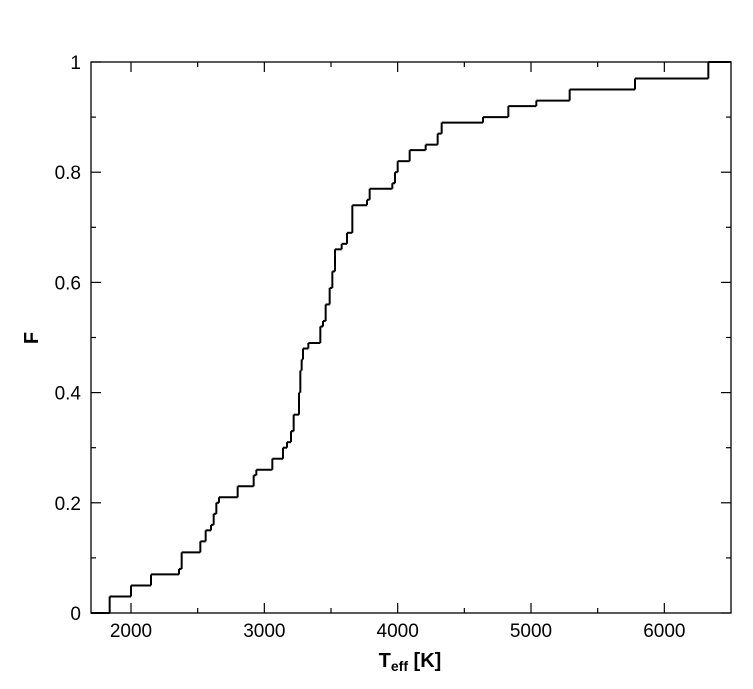 The image size is (753, 689). I want to click on x-axis-label: Teff [K], so click(410, 662).